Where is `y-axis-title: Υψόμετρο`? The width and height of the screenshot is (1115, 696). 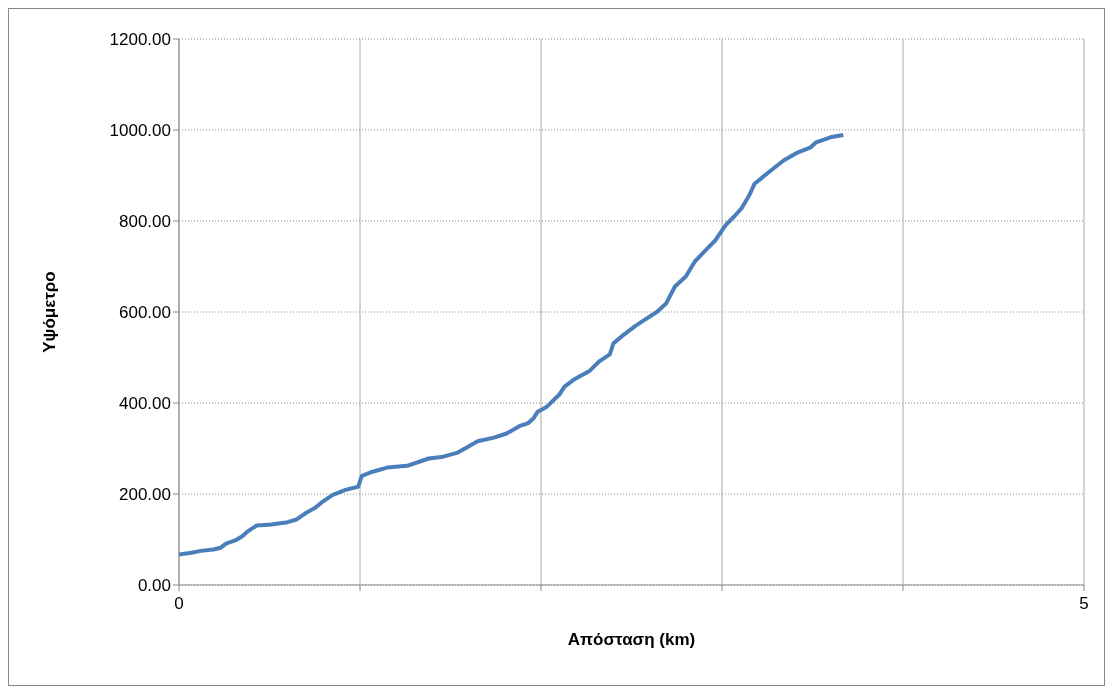 y-axis-title: Υψόμετρο is located at coordinates (50, 312).